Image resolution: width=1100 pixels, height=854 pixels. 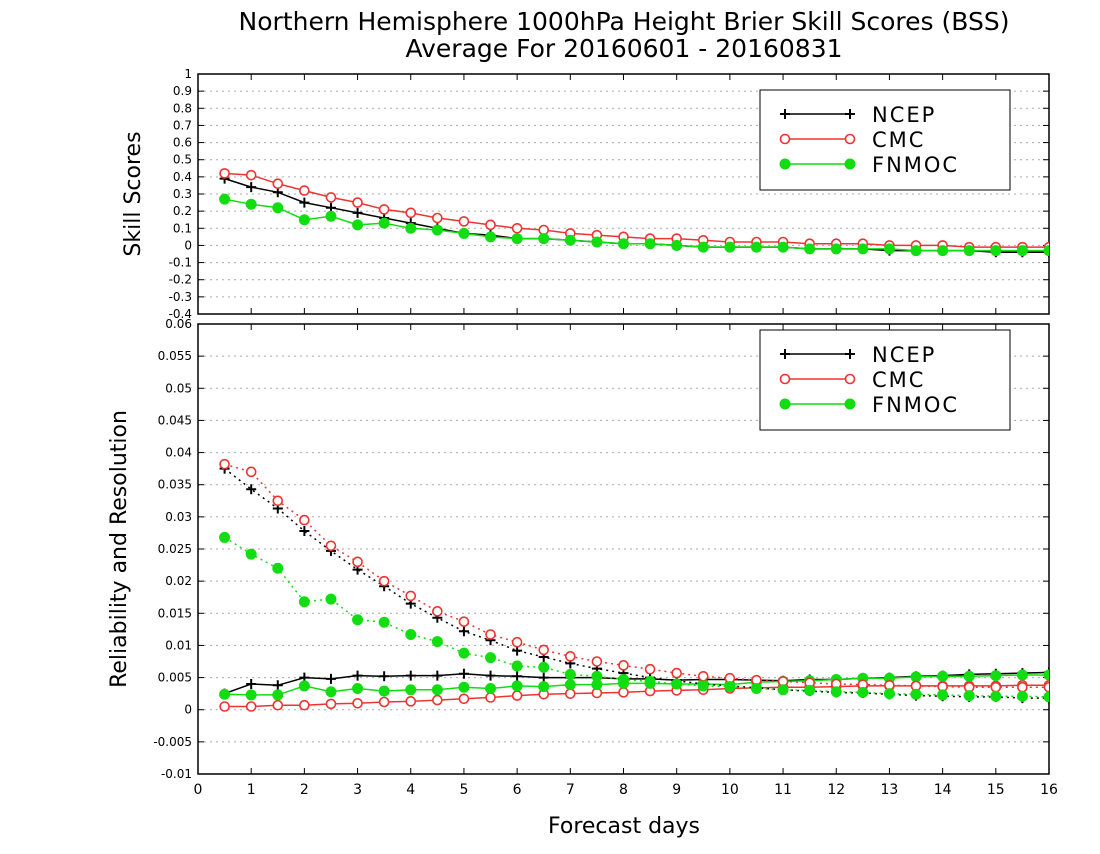 What do you see at coordinates (182, 125) in the screenshot?
I see `y-tick-label: 0.7` at bounding box center [182, 125].